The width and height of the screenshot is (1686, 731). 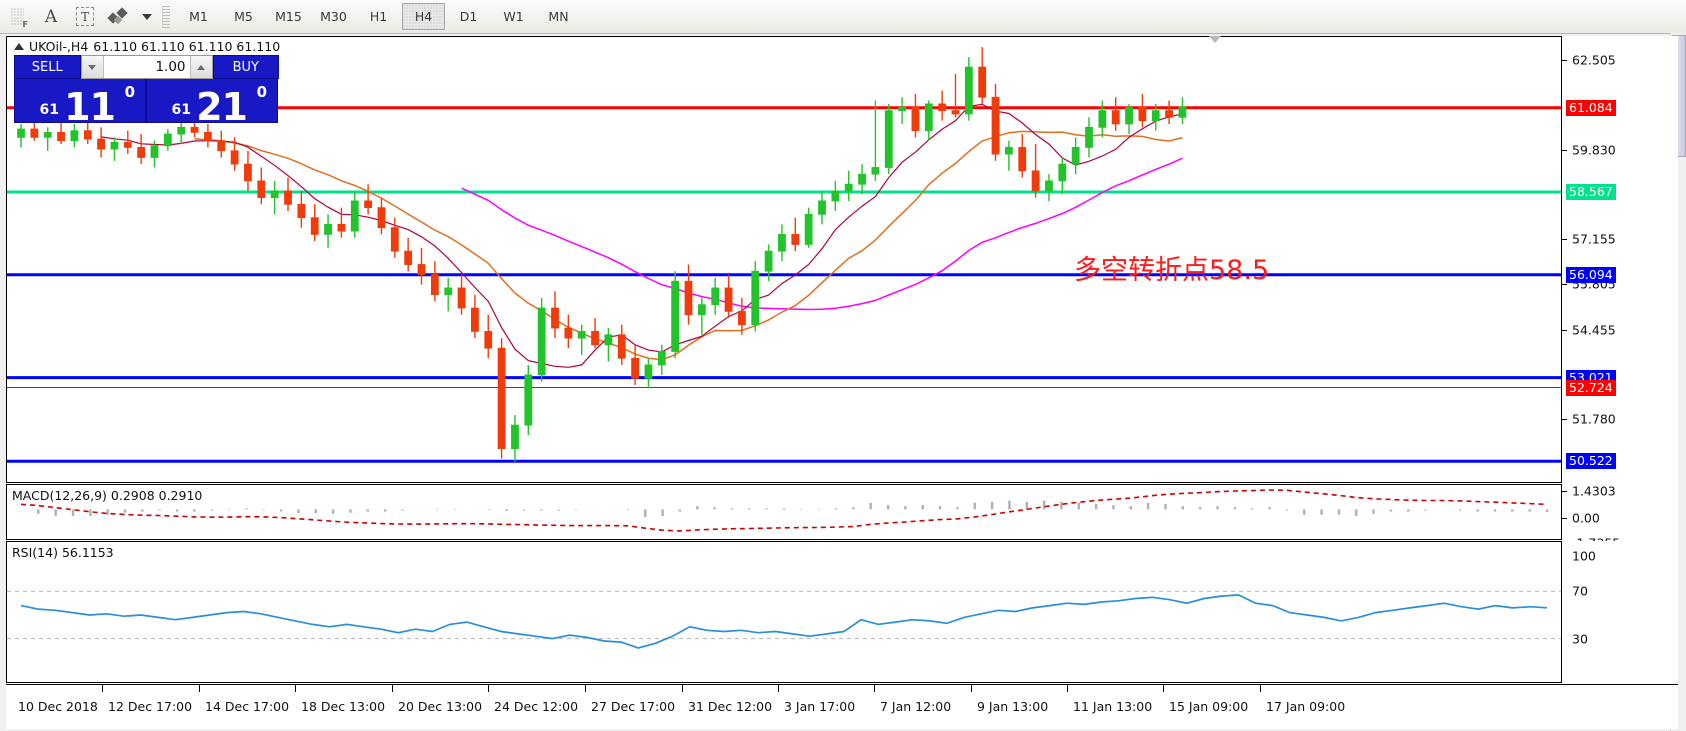 I want to click on timeframe-m1: M1, so click(x=198, y=16).